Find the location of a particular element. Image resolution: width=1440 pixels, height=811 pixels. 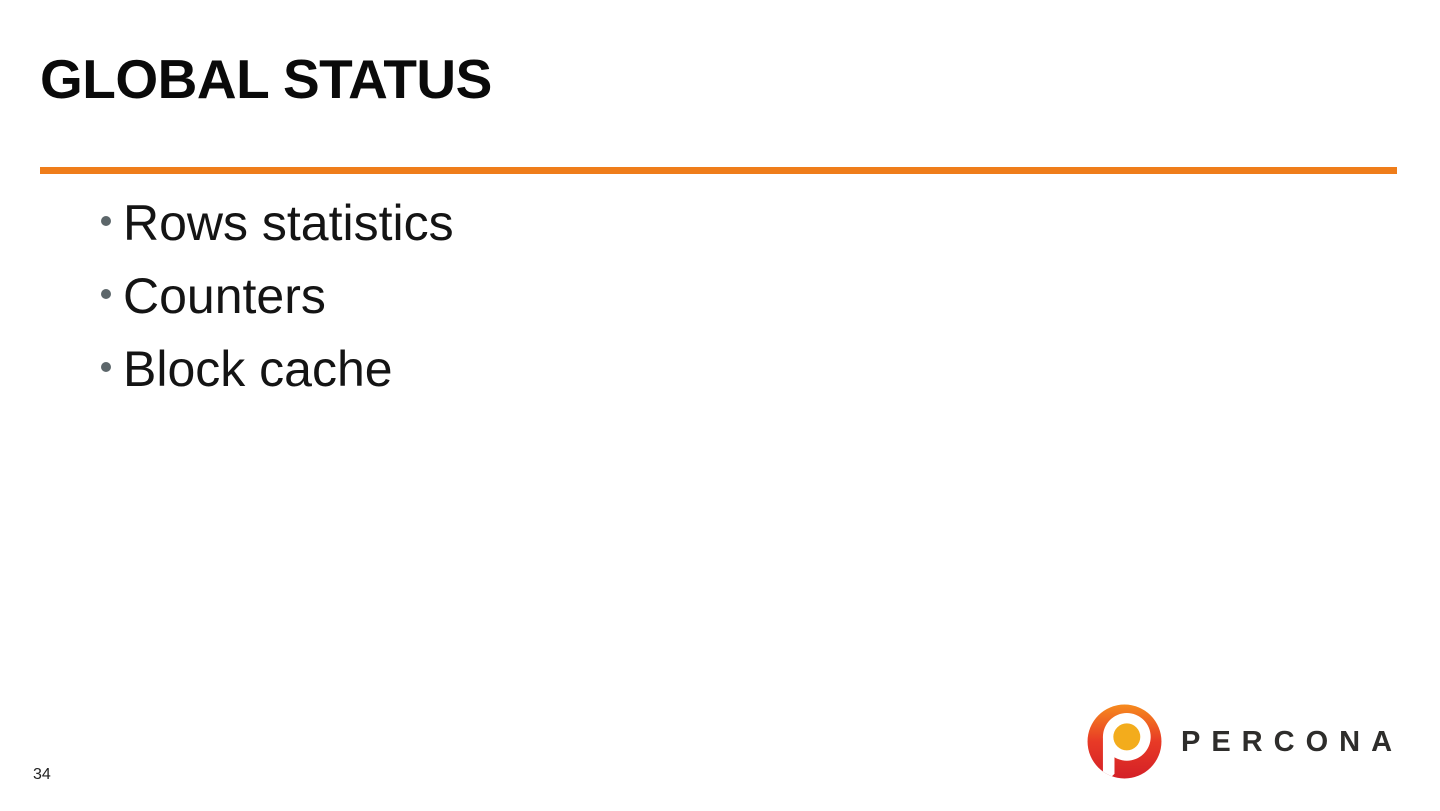

percona-wordmark: PERCONA is located at coordinates (1292, 742).